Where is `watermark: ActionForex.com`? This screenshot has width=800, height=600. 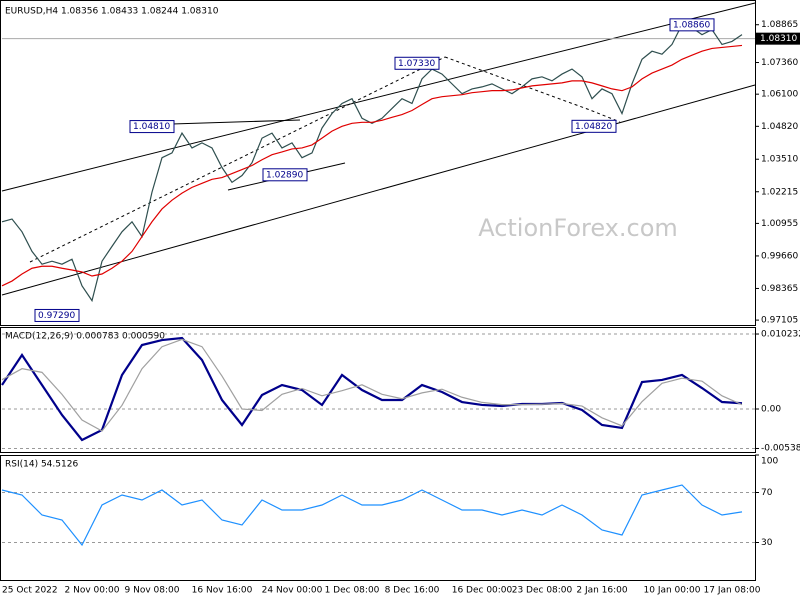 watermark: ActionForex.com is located at coordinates (578, 228).